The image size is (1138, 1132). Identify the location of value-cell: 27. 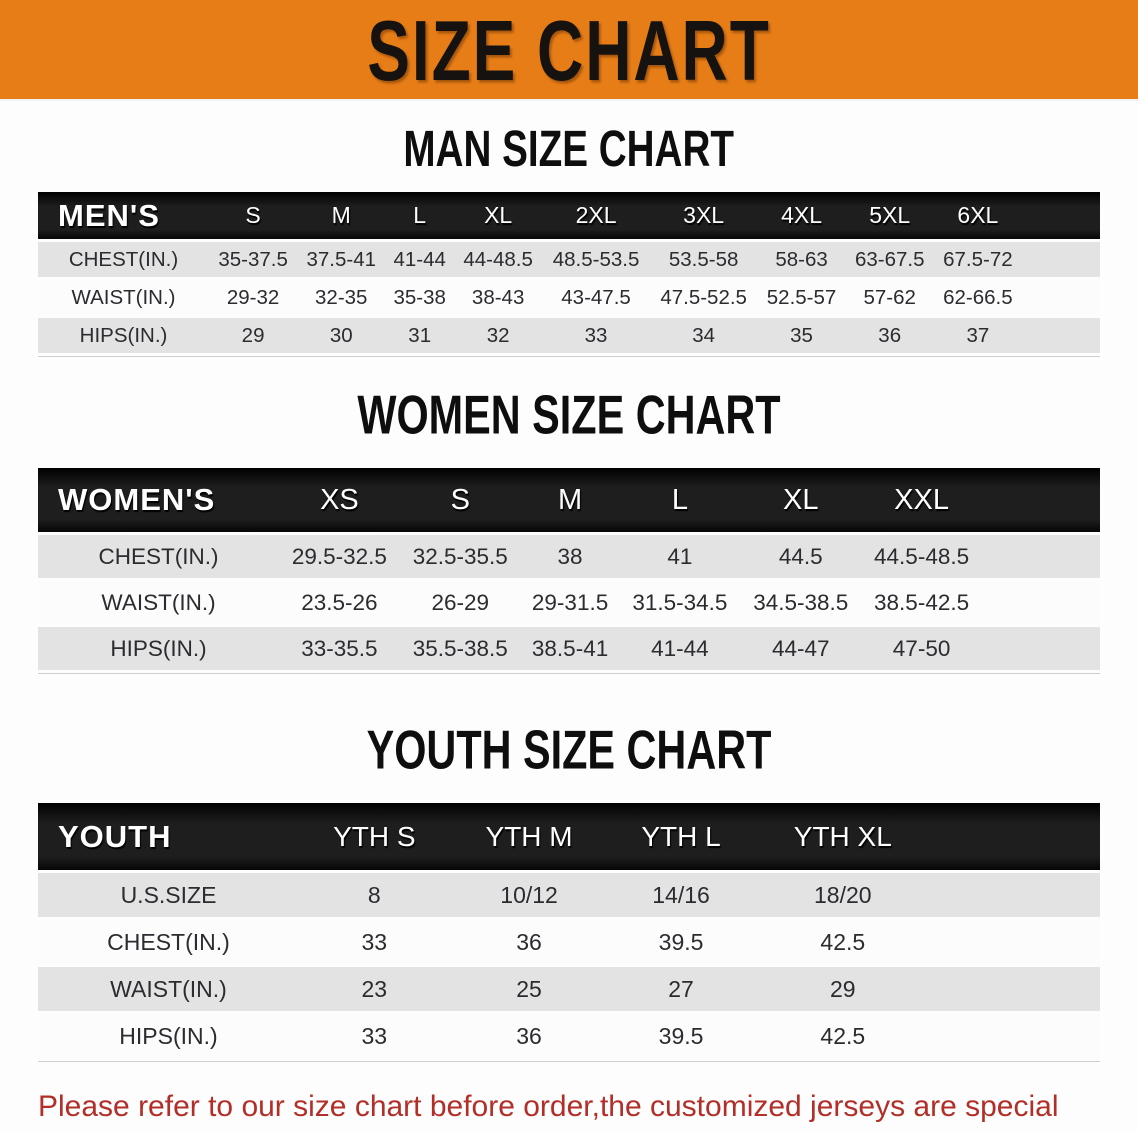
(681, 989).